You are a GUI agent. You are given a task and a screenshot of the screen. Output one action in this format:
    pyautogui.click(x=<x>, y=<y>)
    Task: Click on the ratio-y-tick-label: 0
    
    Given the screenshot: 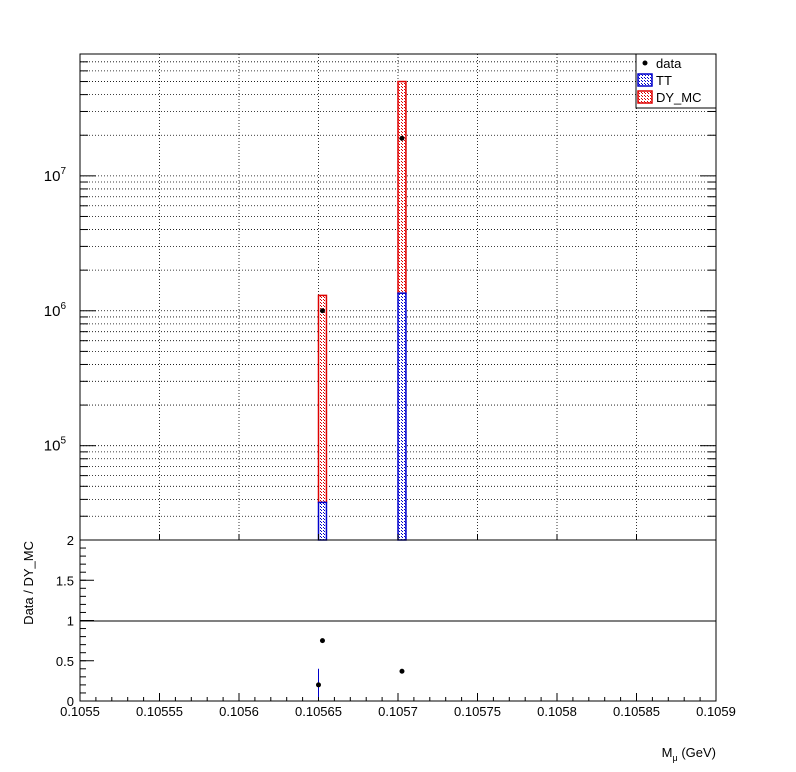 What is the action you would take?
    pyautogui.click(x=70, y=701)
    